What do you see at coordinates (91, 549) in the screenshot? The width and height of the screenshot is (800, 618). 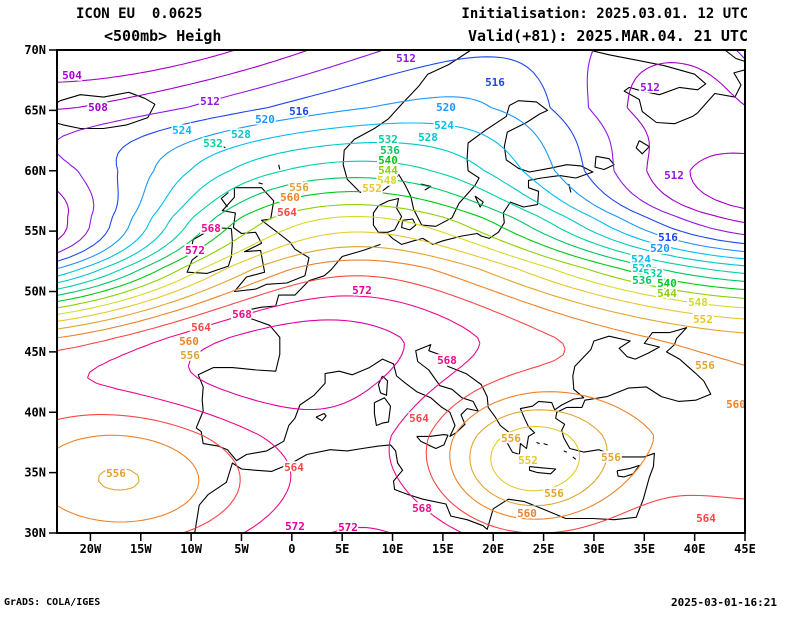 I see `lon-tick-label: 20W` at bounding box center [91, 549].